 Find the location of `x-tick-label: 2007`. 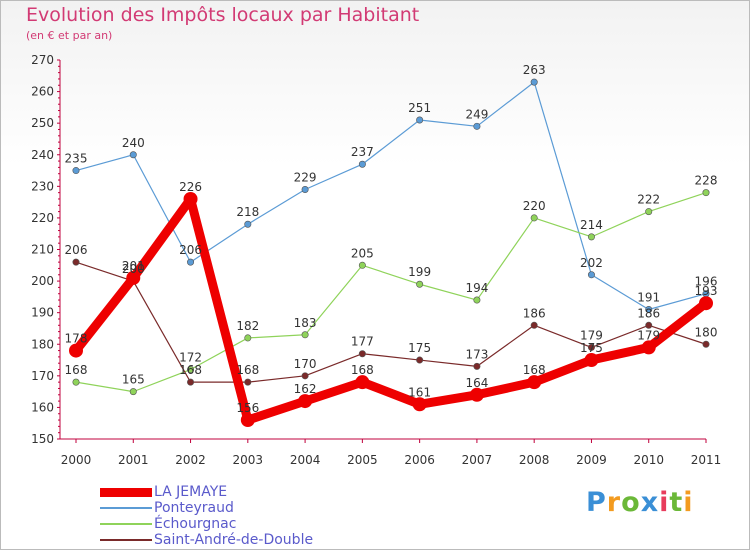

x-tick-label: 2007 is located at coordinates (477, 460).